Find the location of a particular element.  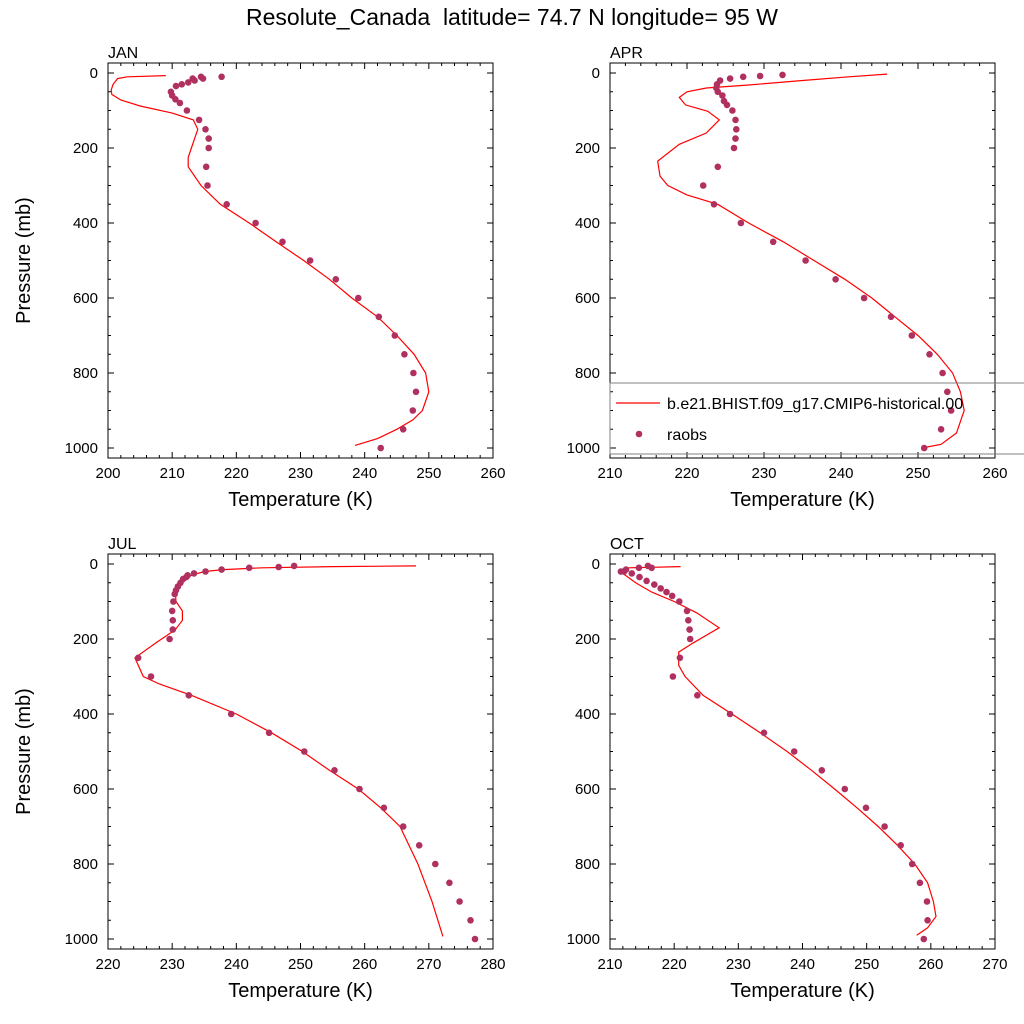

model-profile-line is located at coordinates (777, 751).